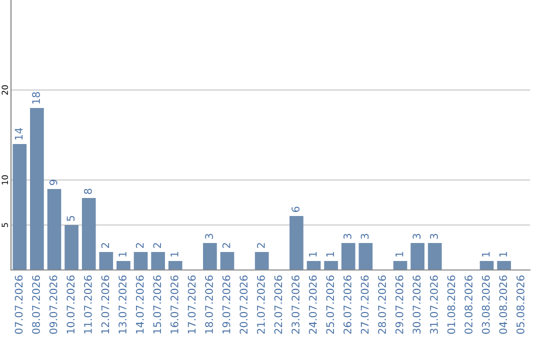 The height and width of the screenshot is (340, 540). Describe the element at coordinates (88, 191) in the screenshot. I see `data-label: 8` at that location.